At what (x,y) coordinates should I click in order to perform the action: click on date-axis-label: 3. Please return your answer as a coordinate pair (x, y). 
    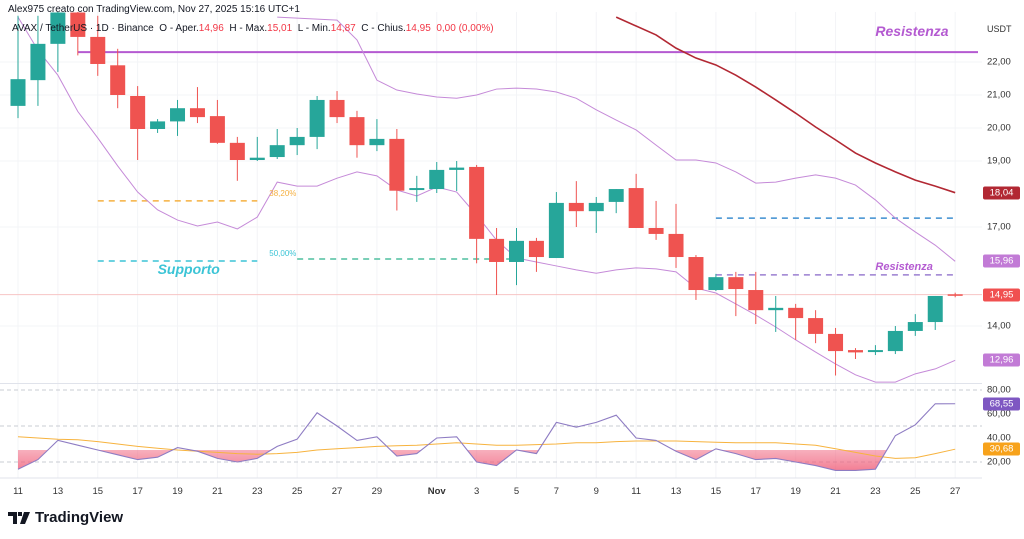
    Looking at the image, I should click on (476, 491).